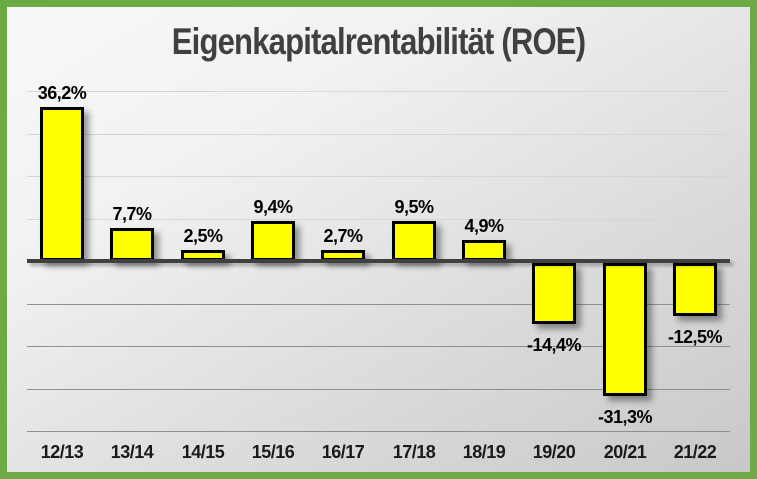  I want to click on x-axis-label: 16/17, so click(343, 452).